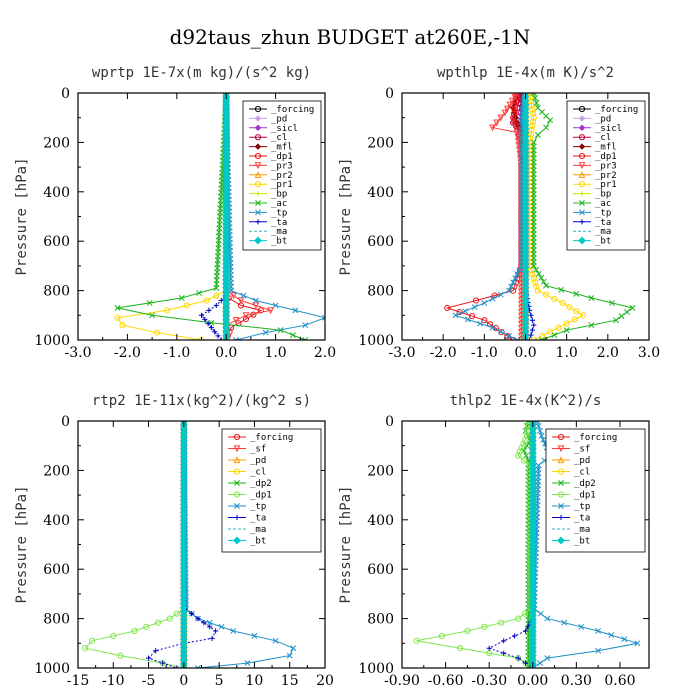  What do you see at coordinates (561, 483) in the screenshot?
I see `legend-marker-dp2` at bounding box center [561, 483].